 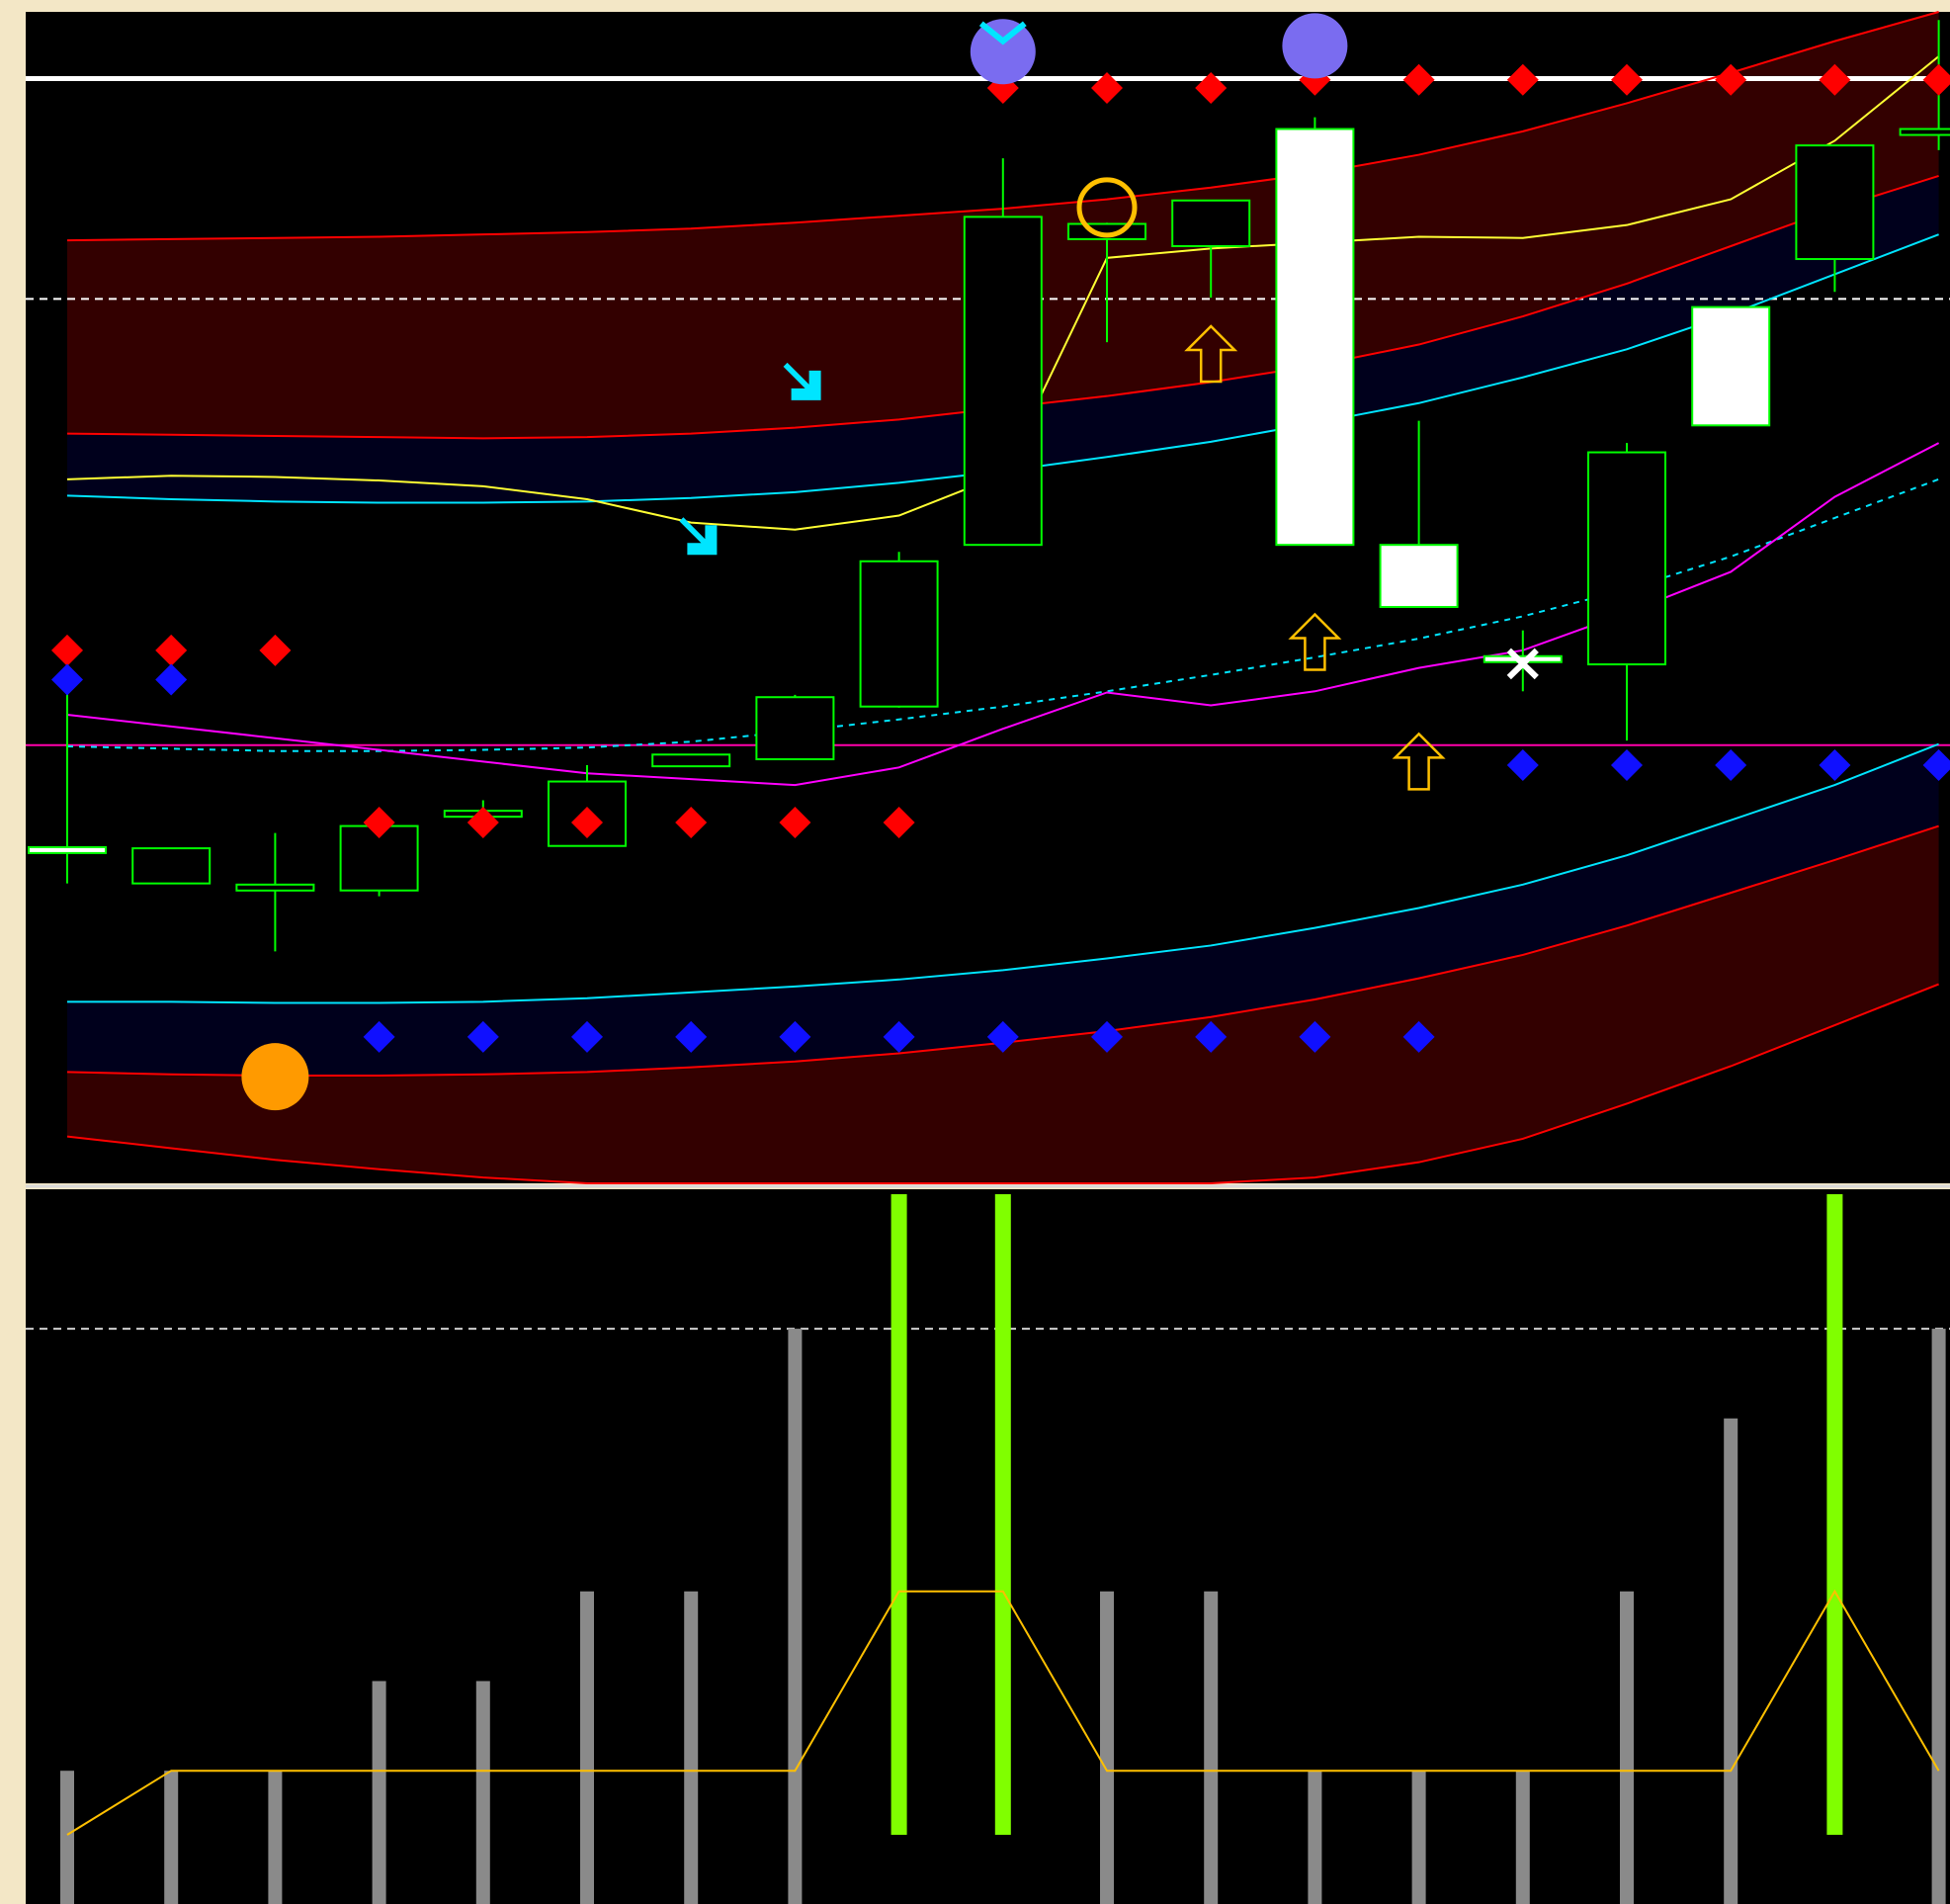 I want to click on cyan-dashed-line, so click(x=1002, y=614).